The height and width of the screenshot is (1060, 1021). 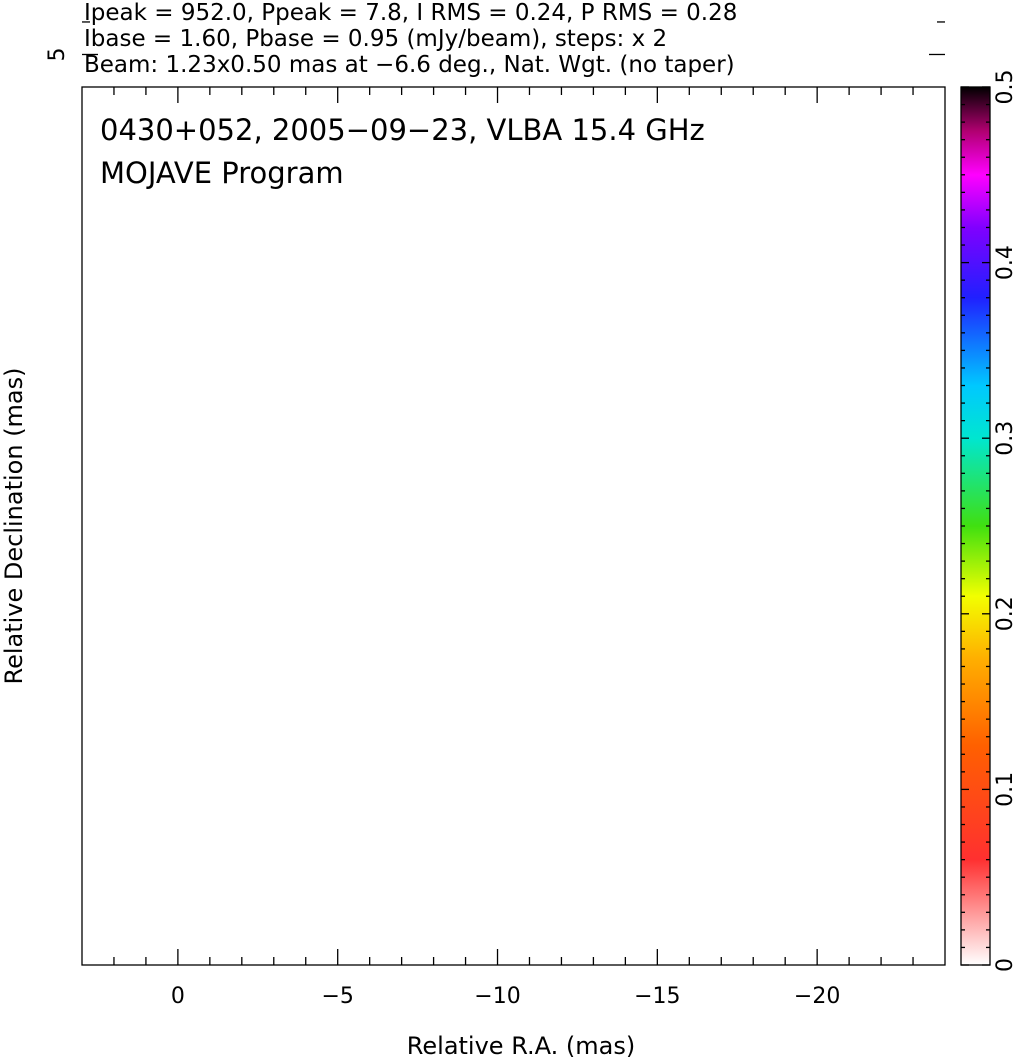 What do you see at coordinates (1005, 438) in the screenshot?
I see `colorbar-tick-label: 0.3` at bounding box center [1005, 438].